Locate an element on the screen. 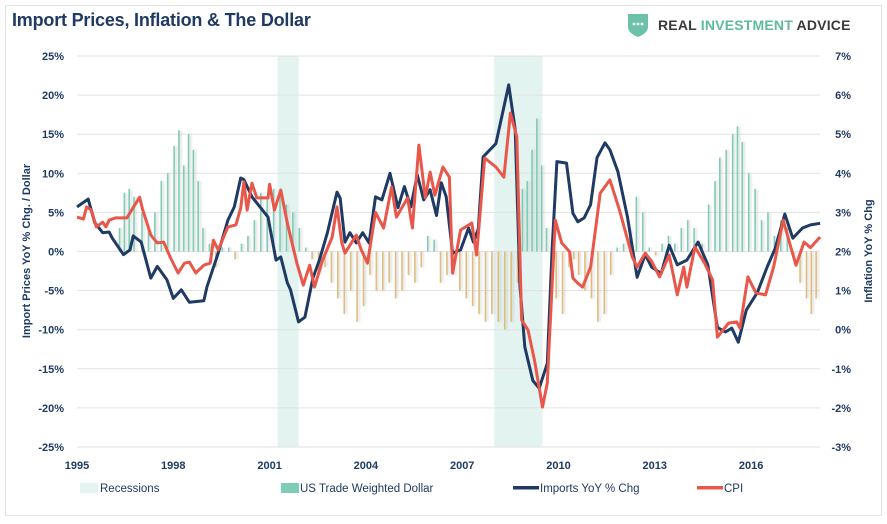 This screenshot has width=887, height=524. y-tick-right: -3% is located at coordinates (841, 448).